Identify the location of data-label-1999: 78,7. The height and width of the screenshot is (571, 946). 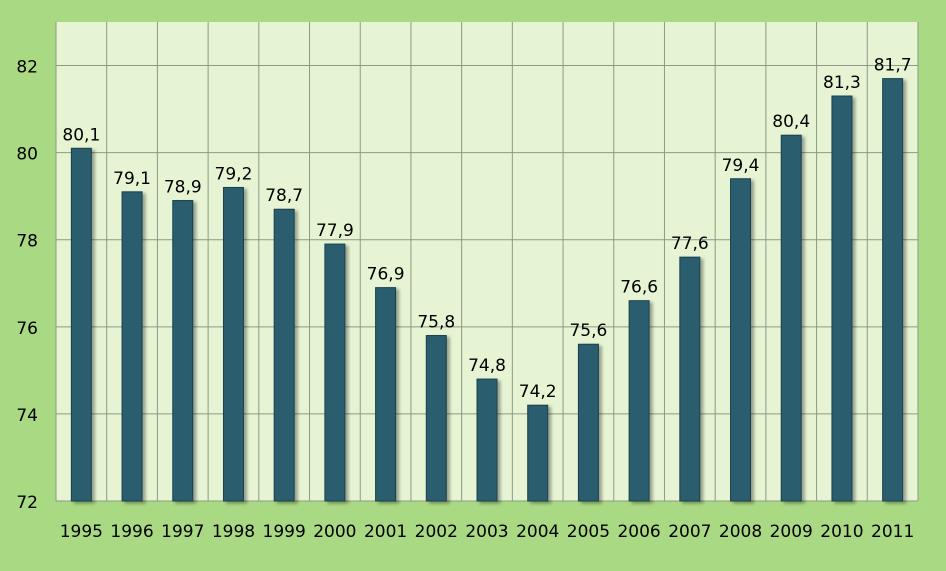
(284, 196).